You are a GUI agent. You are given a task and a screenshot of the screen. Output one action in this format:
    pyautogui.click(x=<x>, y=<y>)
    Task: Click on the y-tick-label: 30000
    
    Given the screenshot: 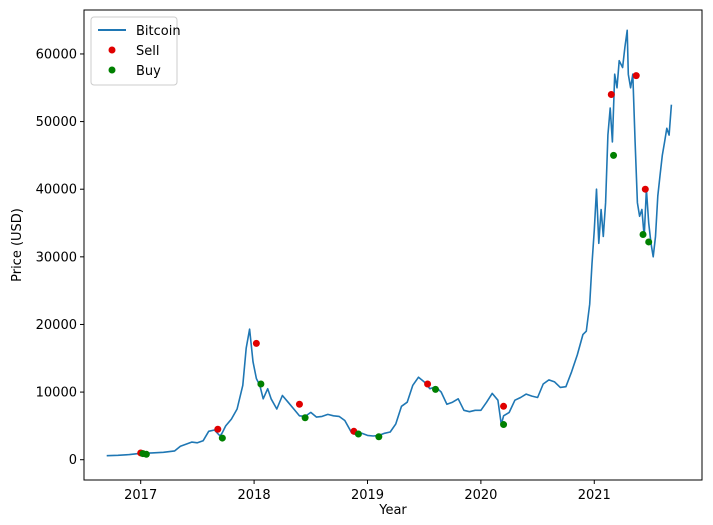 What is the action you would take?
    pyautogui.click(x=56, y=257)
    